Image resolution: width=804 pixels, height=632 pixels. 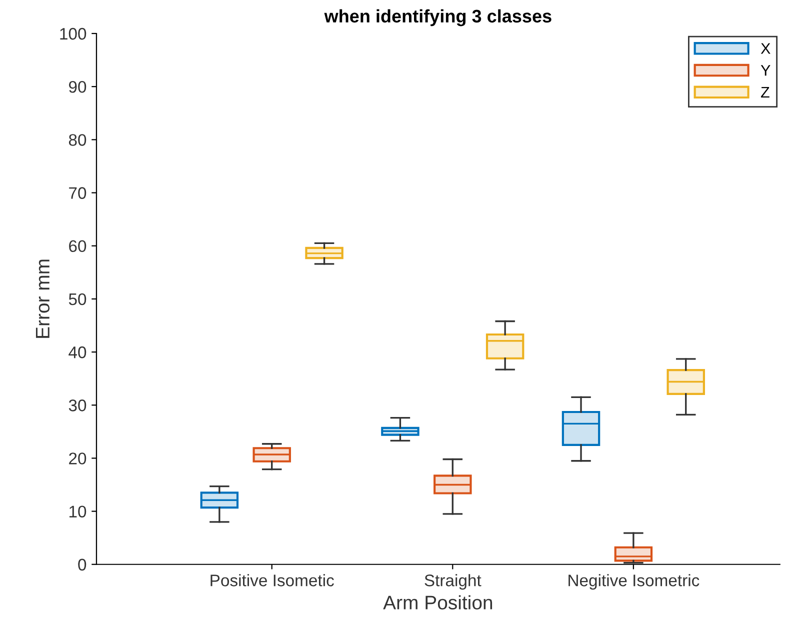 What do you see at coordinates (77, 140) in the screenshot?
I see `y-tick-label: 80` at bounding box center [77, 140].